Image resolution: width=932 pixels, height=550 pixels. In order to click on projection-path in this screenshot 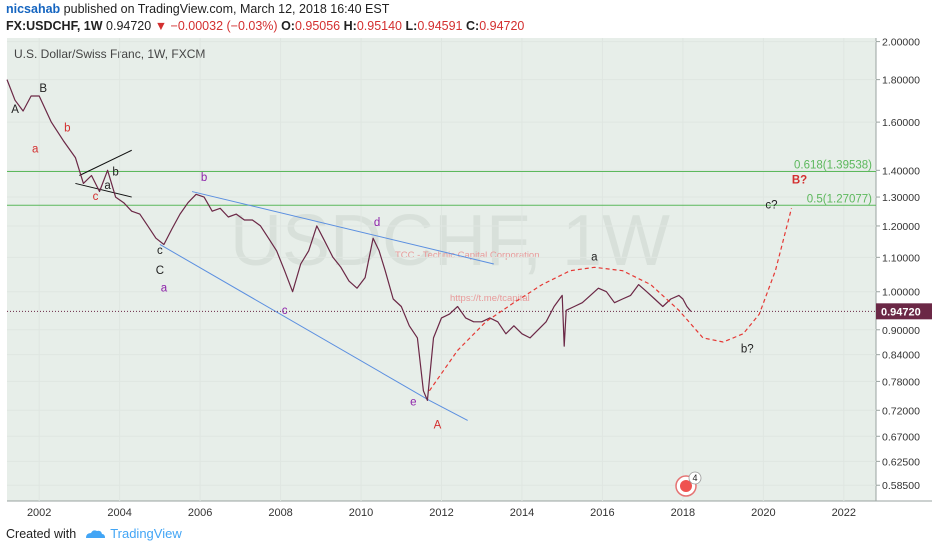, I will do `click(610, 300)`.